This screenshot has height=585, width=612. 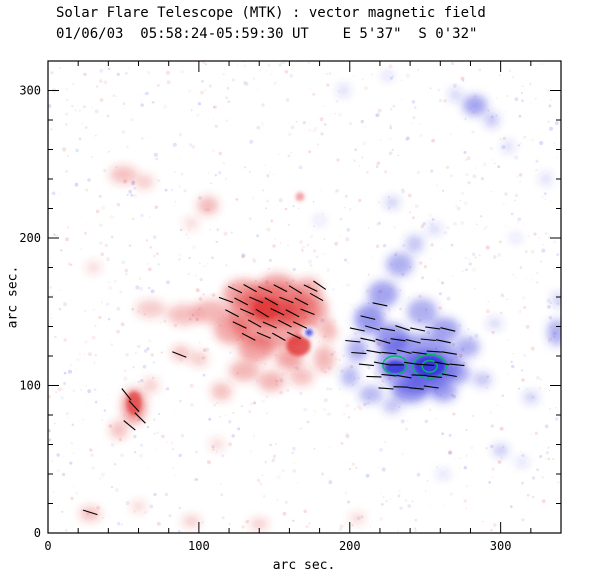 I want to click on x-axis-label: arc sec., so click(x=304, y=565).